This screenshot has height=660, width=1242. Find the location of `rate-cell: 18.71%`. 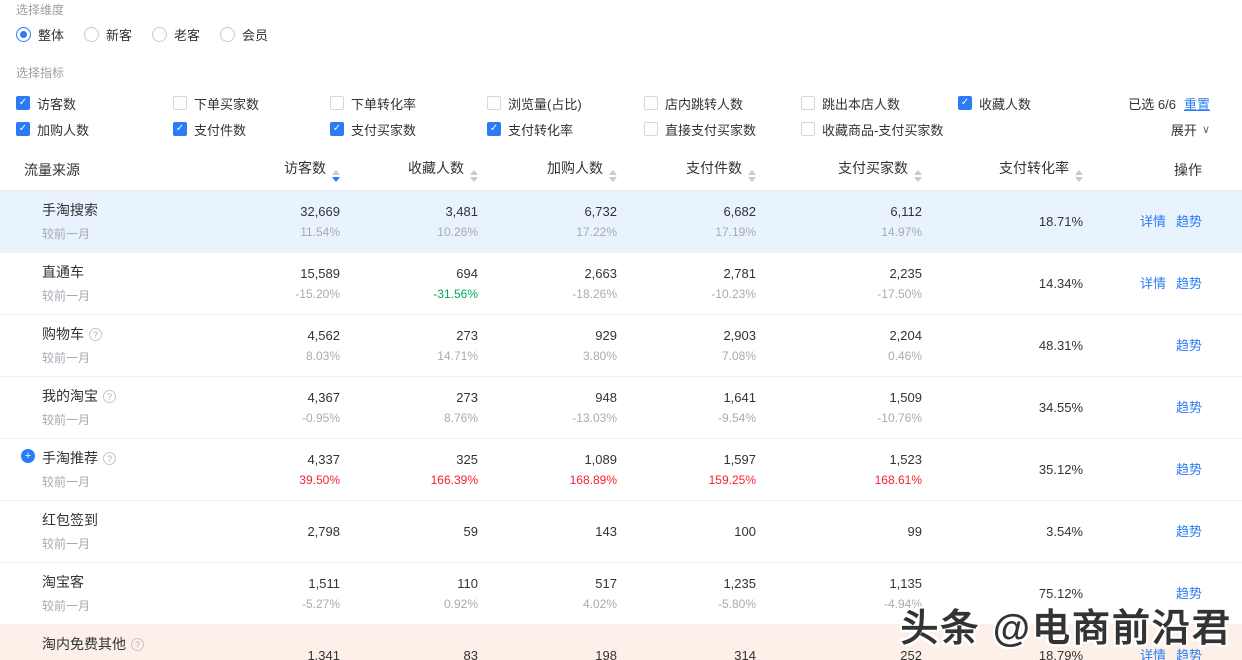

rate-cell: 18.71% is located at coordinates (1002, 221).